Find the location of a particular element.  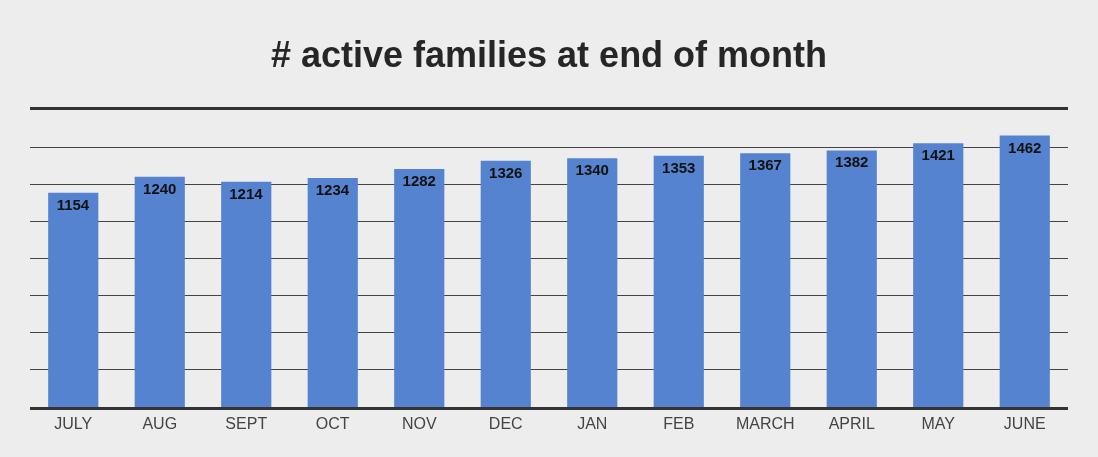

x-tick-label: SEPT is located at coordinates (246, 424).